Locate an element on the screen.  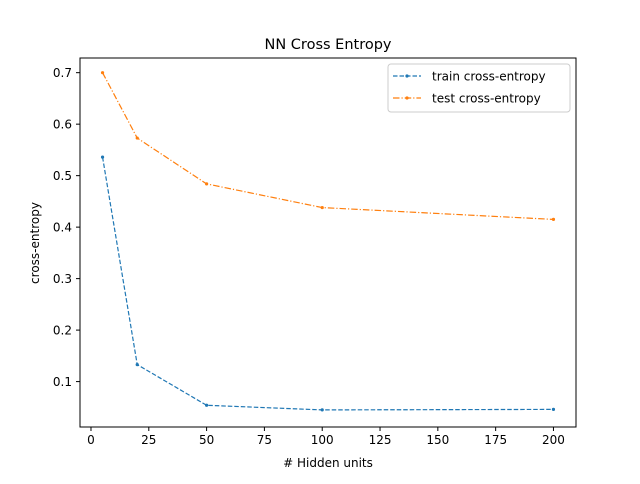
y-axis-label: cross-entropy is located at coordinates (35, 243).